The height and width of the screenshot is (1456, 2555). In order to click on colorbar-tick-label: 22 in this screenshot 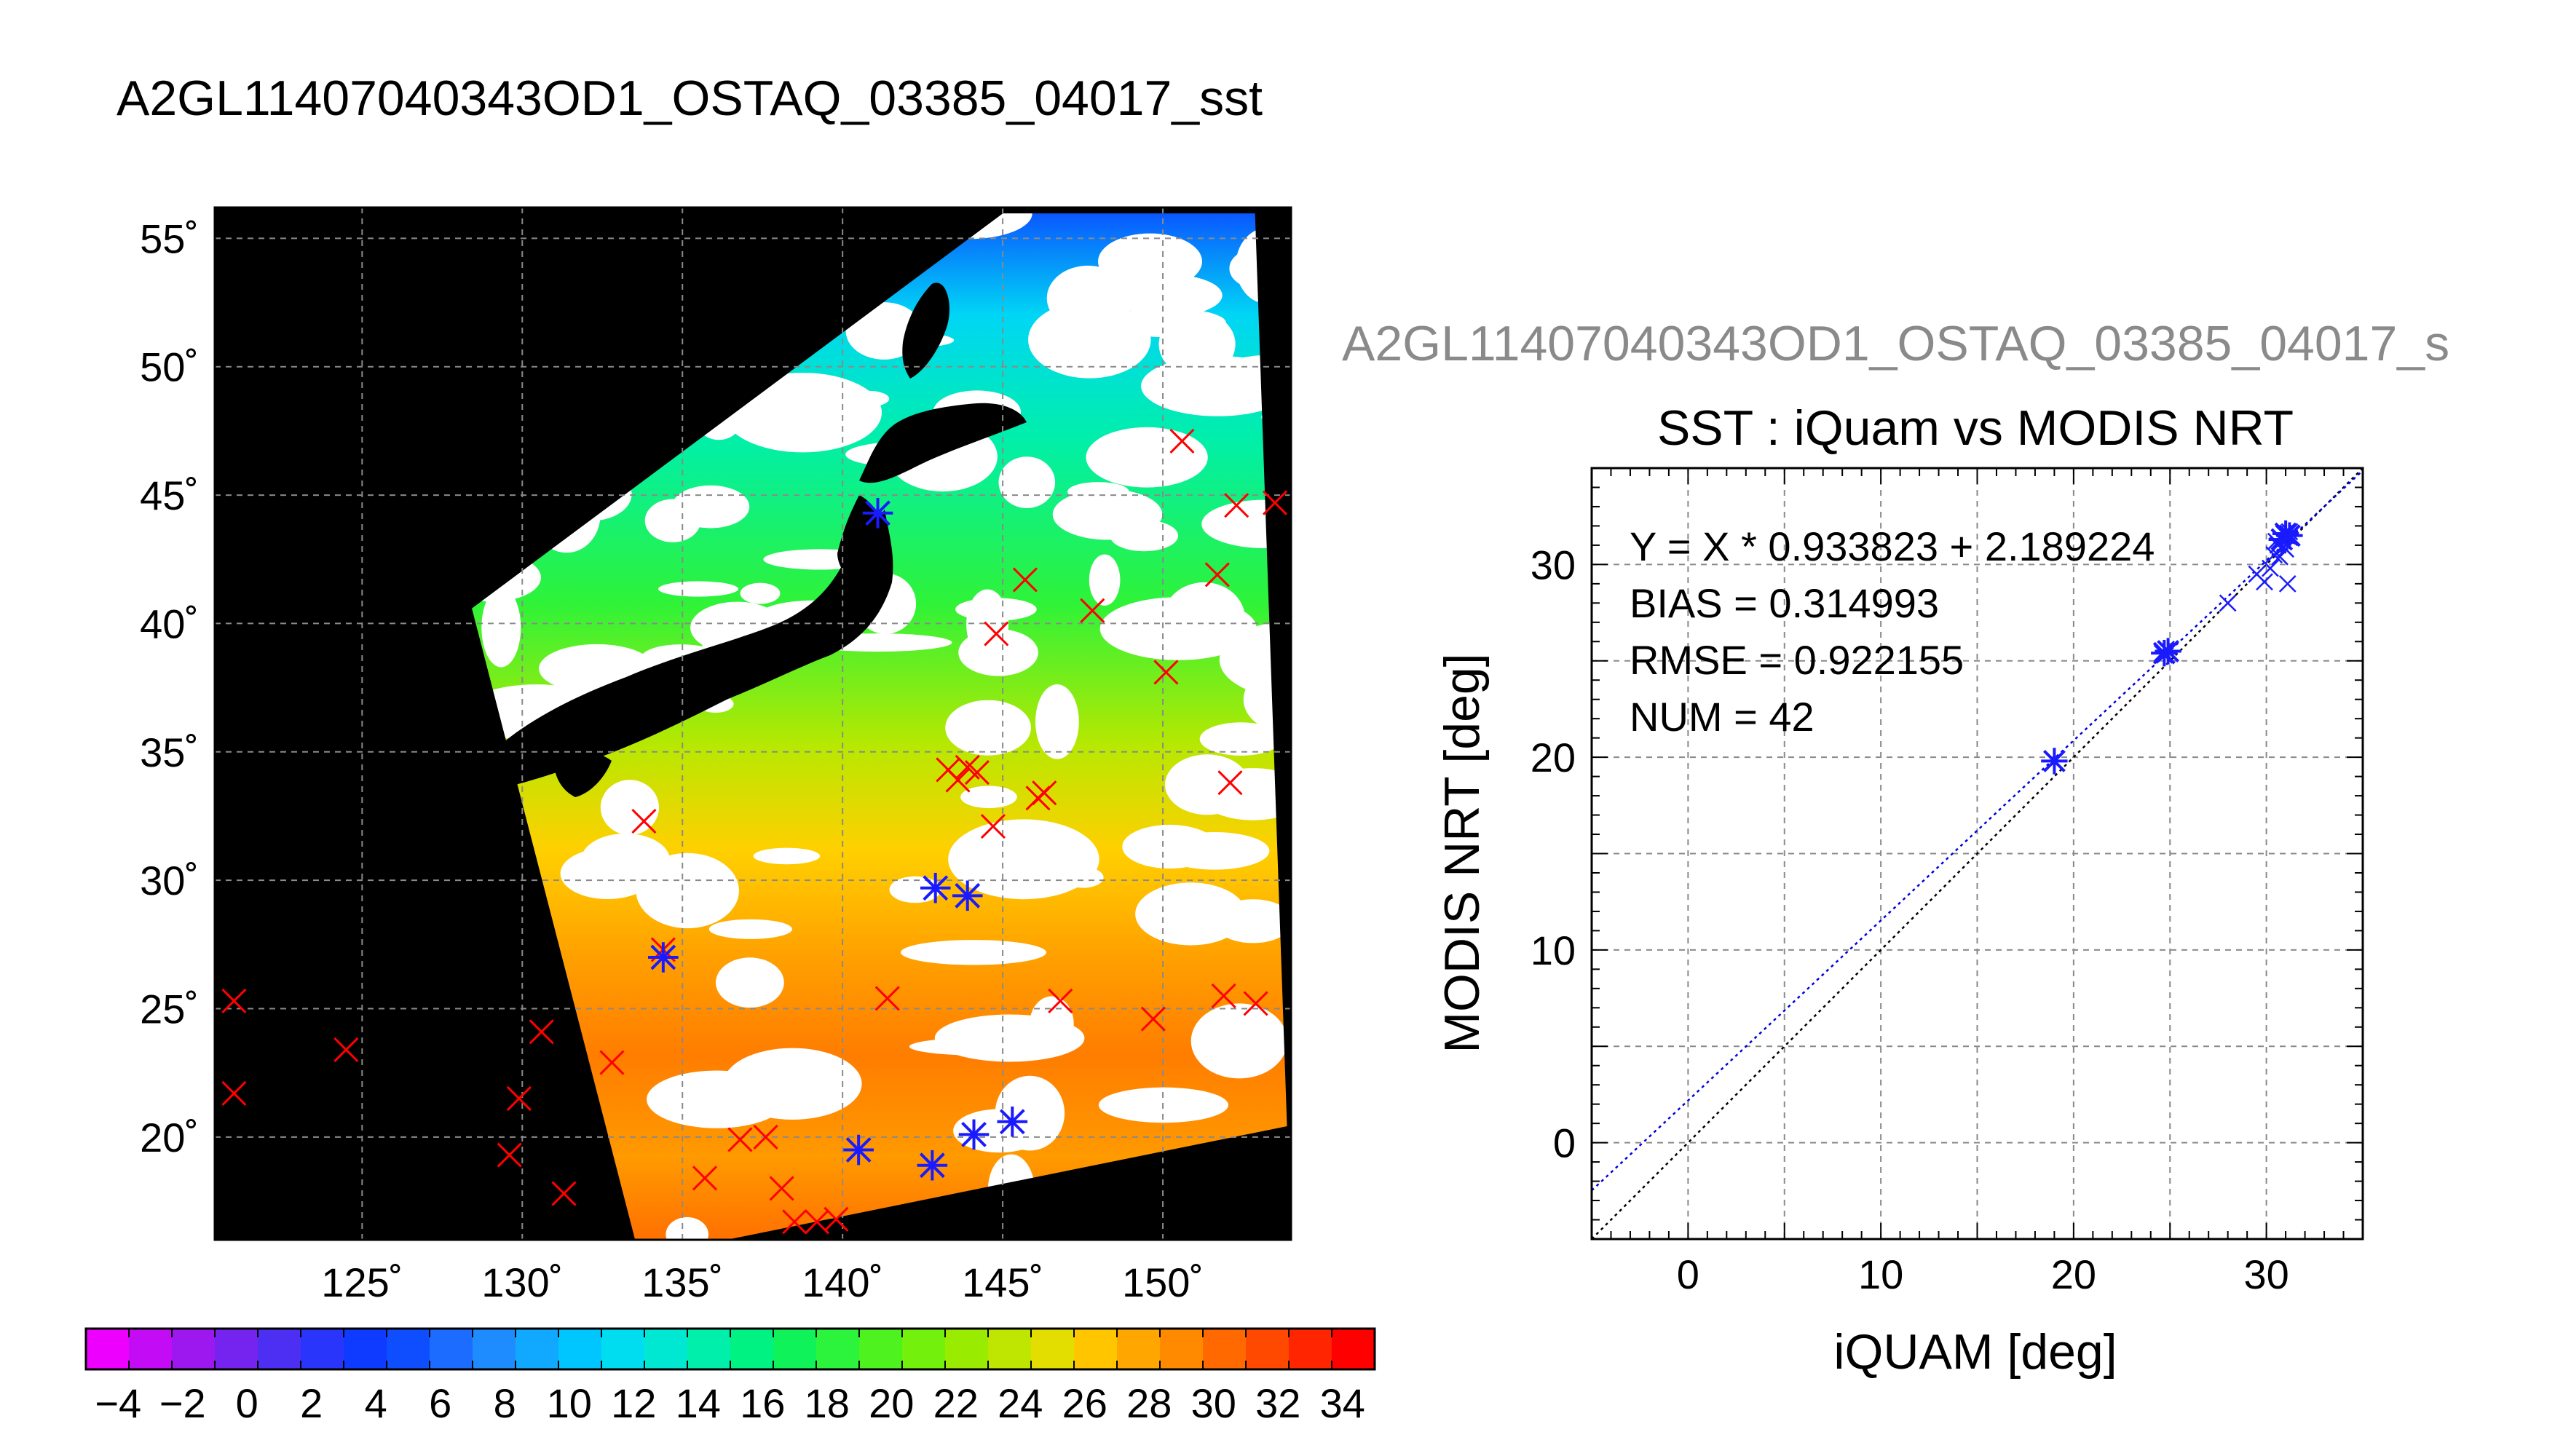, I will do `click(956, 1403)`.